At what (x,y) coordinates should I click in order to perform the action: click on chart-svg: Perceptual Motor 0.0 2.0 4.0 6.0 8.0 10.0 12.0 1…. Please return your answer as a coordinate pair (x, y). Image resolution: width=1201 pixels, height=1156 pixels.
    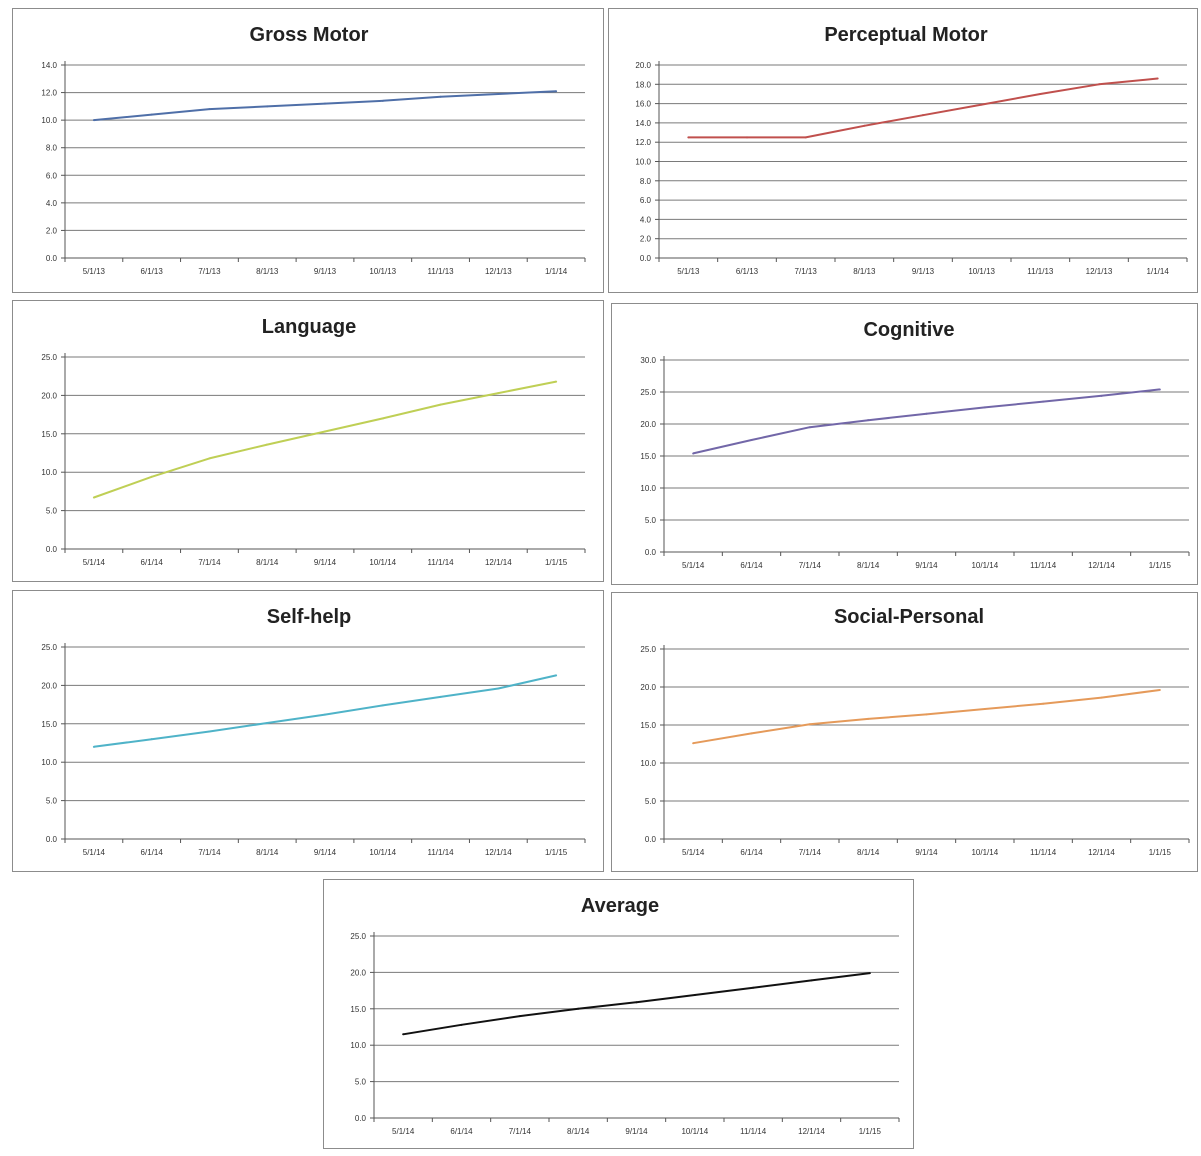
    Looking at the image, I should click on (911, 150).